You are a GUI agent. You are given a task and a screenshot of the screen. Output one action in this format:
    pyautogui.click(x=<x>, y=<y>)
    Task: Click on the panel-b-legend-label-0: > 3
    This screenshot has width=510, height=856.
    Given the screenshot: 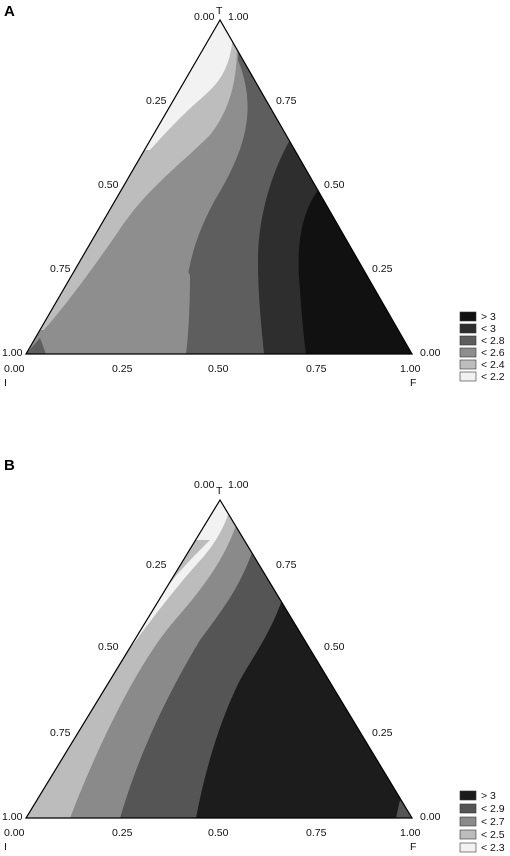 What is the action you would take?
    pyautogui.click(x=488, y=796)
    